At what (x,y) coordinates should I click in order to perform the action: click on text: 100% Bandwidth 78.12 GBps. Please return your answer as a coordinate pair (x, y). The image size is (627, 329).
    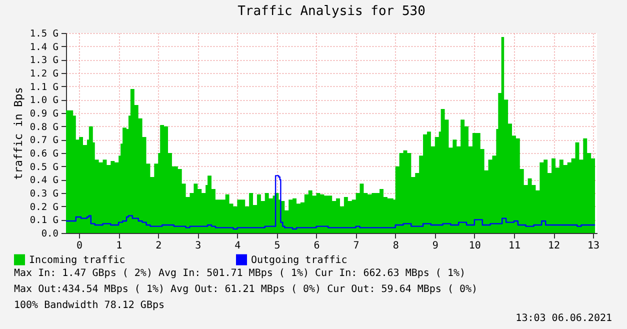
    Looking at the image, I should click on (89, 305).